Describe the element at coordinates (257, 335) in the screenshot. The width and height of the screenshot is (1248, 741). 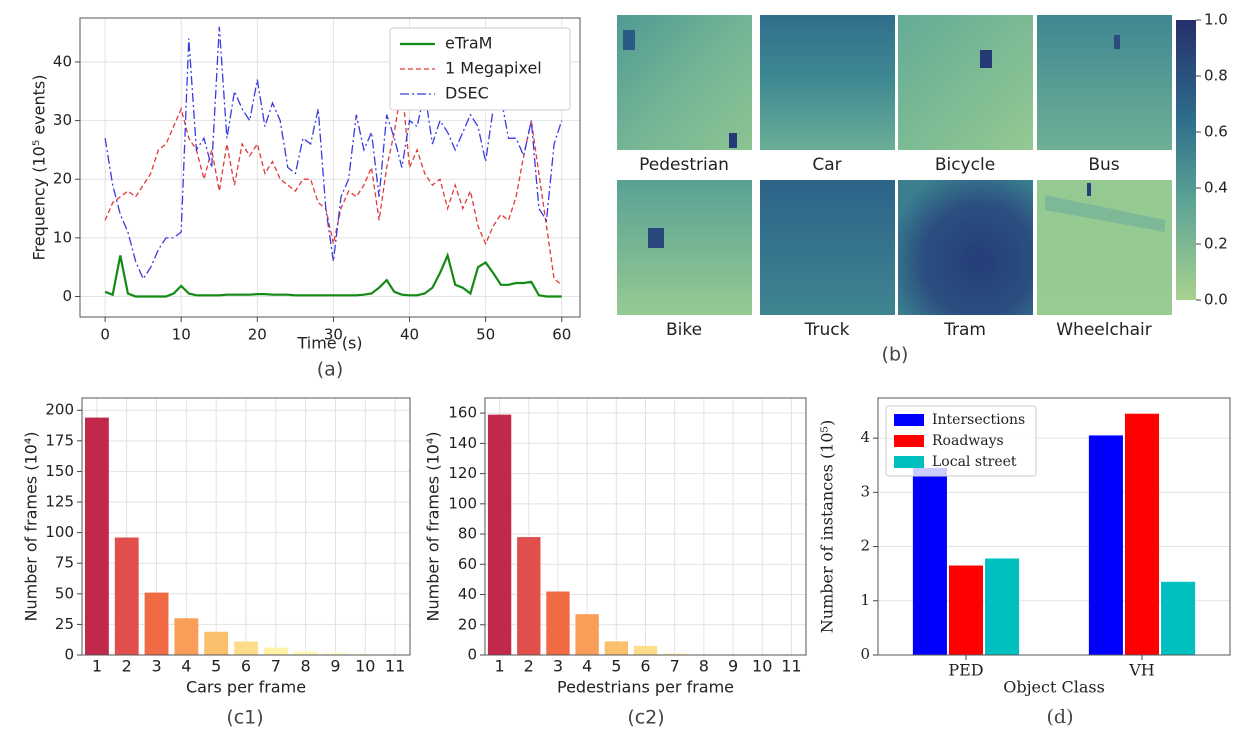
I see `x-tick-label: 20` at that location.